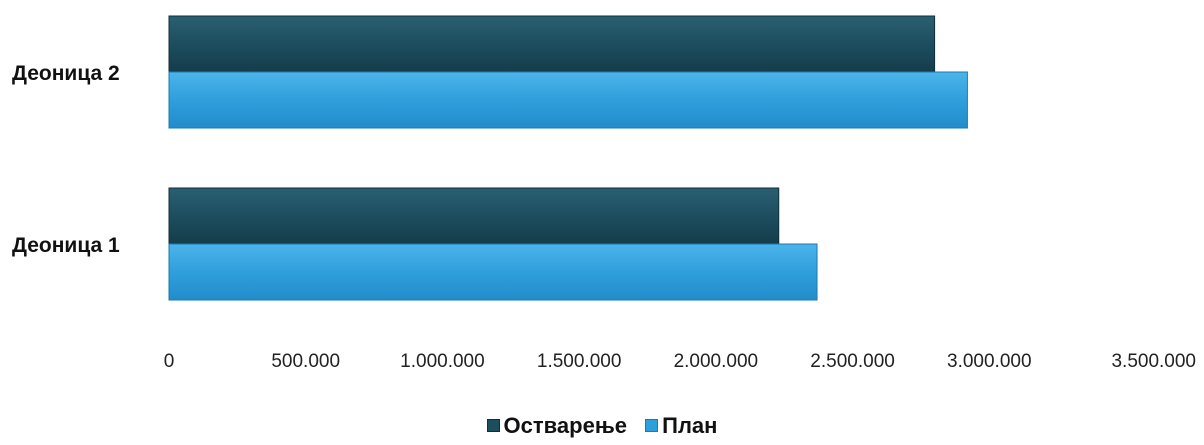  I want to click on category-labels: Деоница 1 Деоница 2, so click(66, 159).